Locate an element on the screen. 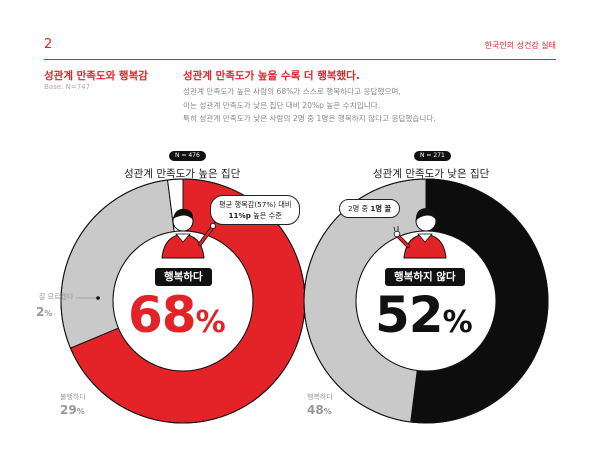  section-title: 성관계 만족도와 행복감 is located at coordinates (96, 76).